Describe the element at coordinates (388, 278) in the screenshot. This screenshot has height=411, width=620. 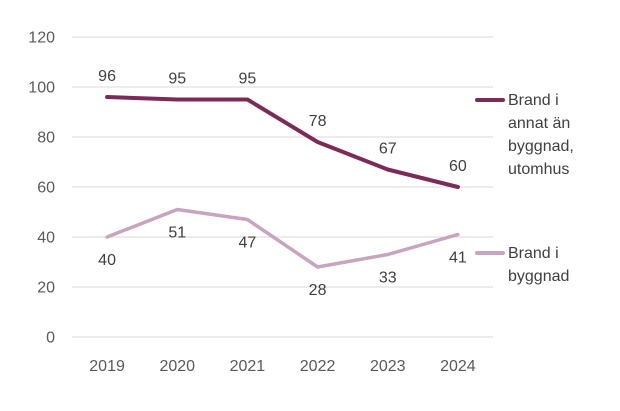
I see `data-label: 33` at that location.